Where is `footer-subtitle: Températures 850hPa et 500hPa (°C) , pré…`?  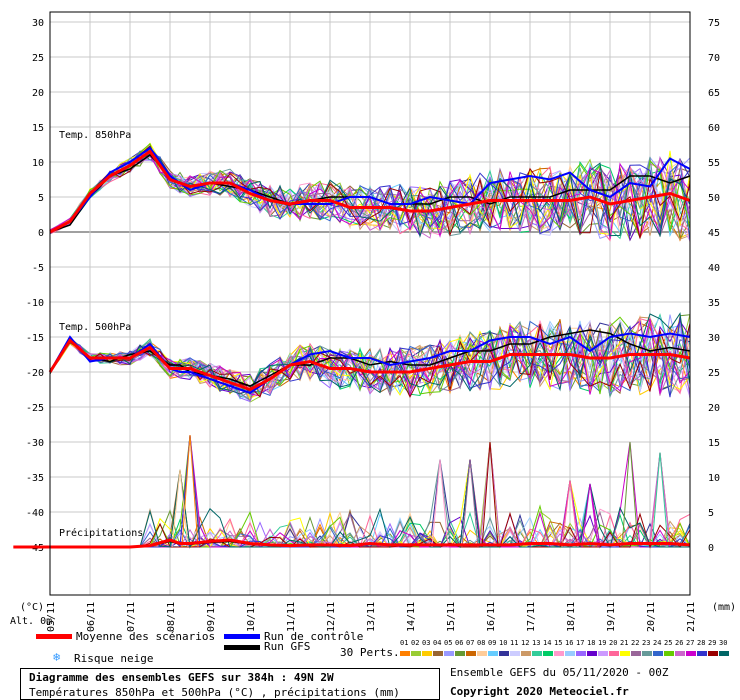
footer-subtitle: Températures 850hPa et 500hPa (°C) , pré… is located at coordinates (214, 692).